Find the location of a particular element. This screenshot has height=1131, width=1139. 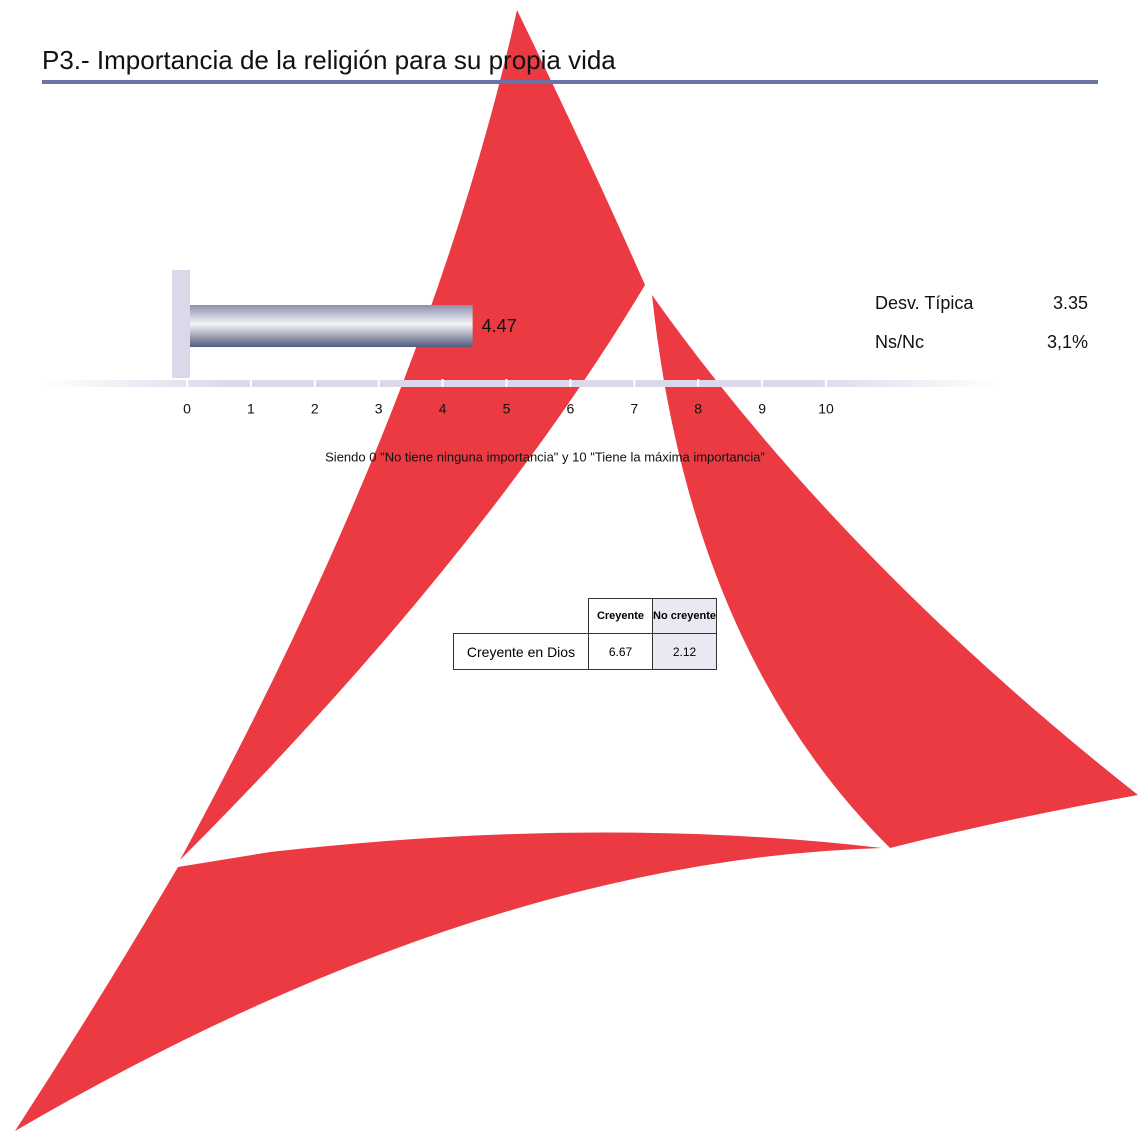

stat-label: Desv. Típica is located at coordinates (924, 303).